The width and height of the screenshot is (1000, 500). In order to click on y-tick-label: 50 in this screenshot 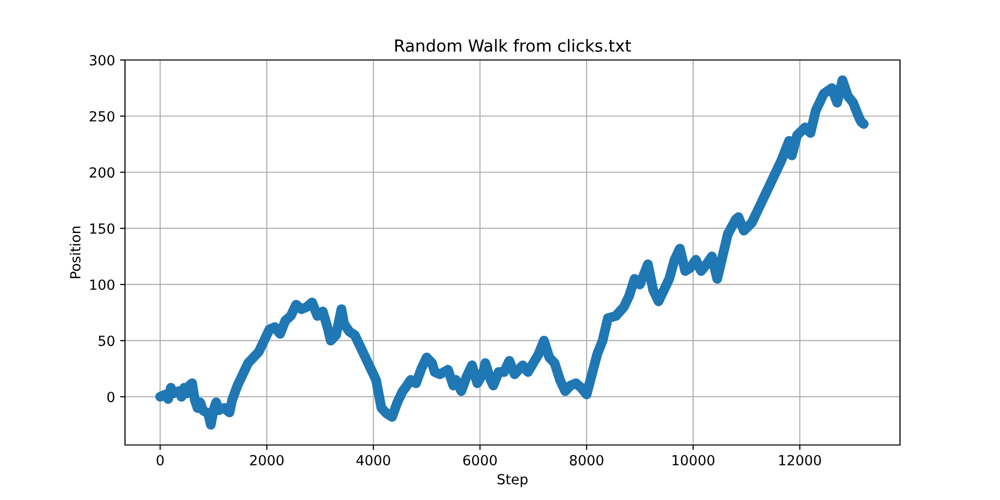, I will do `click(106, 341)`.